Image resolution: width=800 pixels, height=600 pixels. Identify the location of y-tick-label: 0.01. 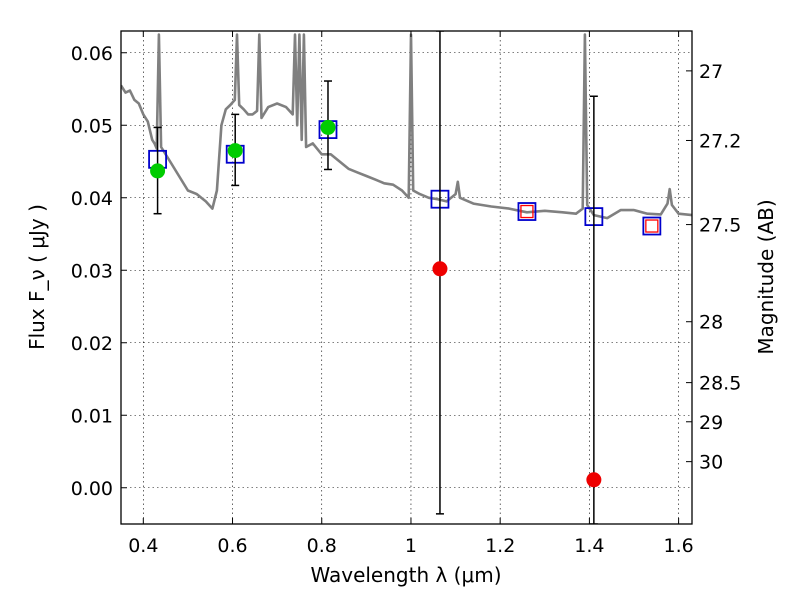
(92, 416).